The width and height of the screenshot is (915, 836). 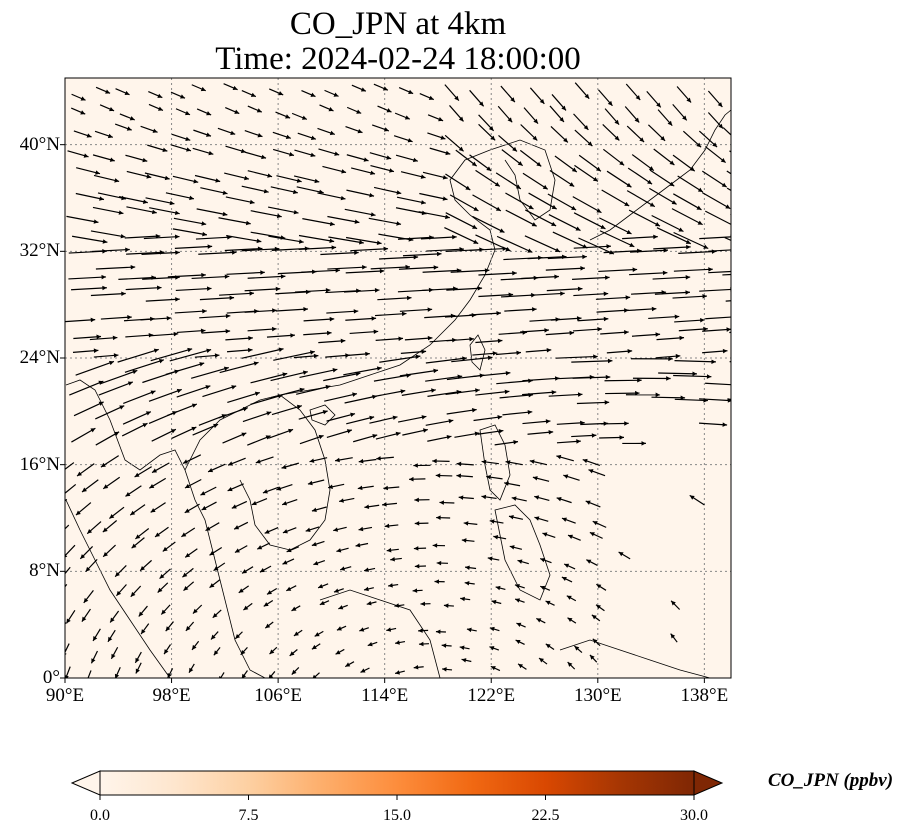 I want to click on map-title: CO_JPN at 4km, so click(x=398, y=24).